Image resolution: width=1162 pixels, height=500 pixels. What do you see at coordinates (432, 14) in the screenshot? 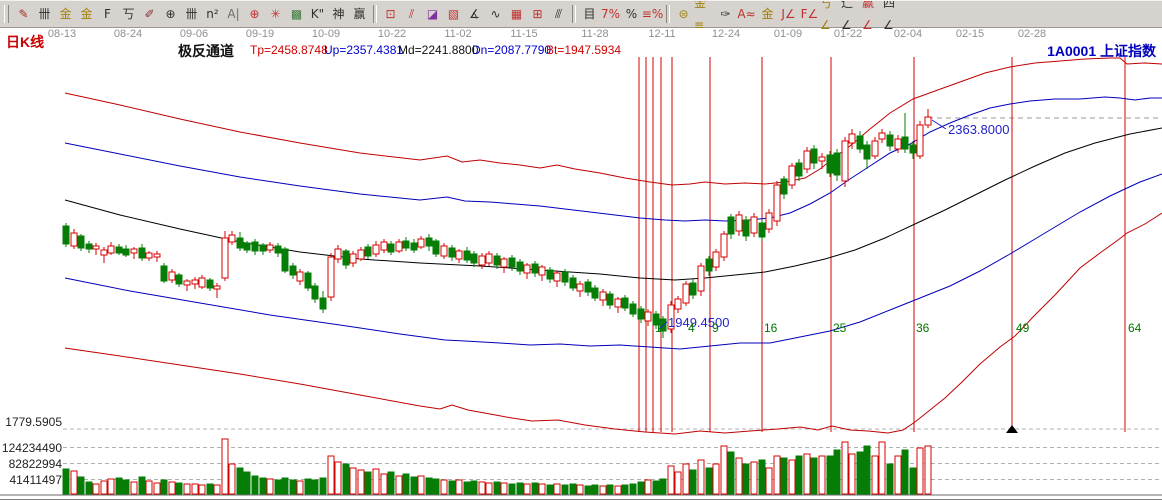
I see `box-fan-tool-icon: ◪` at bounding box center [432, 14].